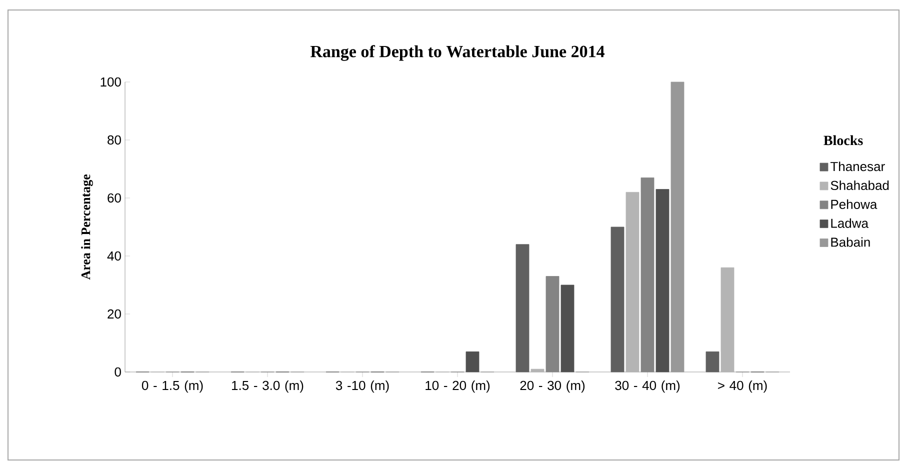 This screenshot has width=907, height=468. Describe the element at coordinates (552, 386) in the screenshot. I see `x-tick-label: 20 - 30 (m)` at that location.